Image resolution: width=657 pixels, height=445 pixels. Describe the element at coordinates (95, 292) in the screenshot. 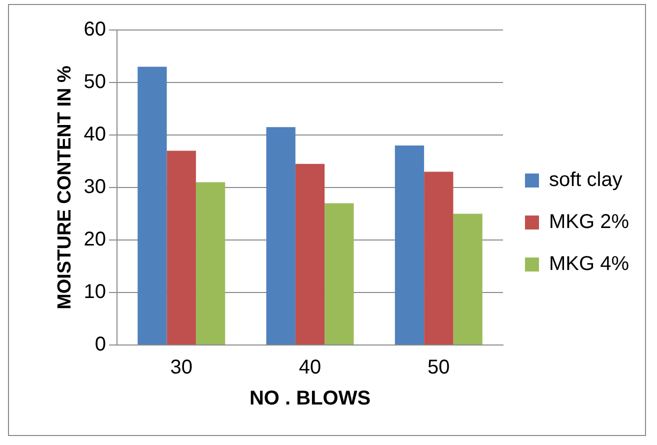

I see `y-tick-label: 10` at that location.